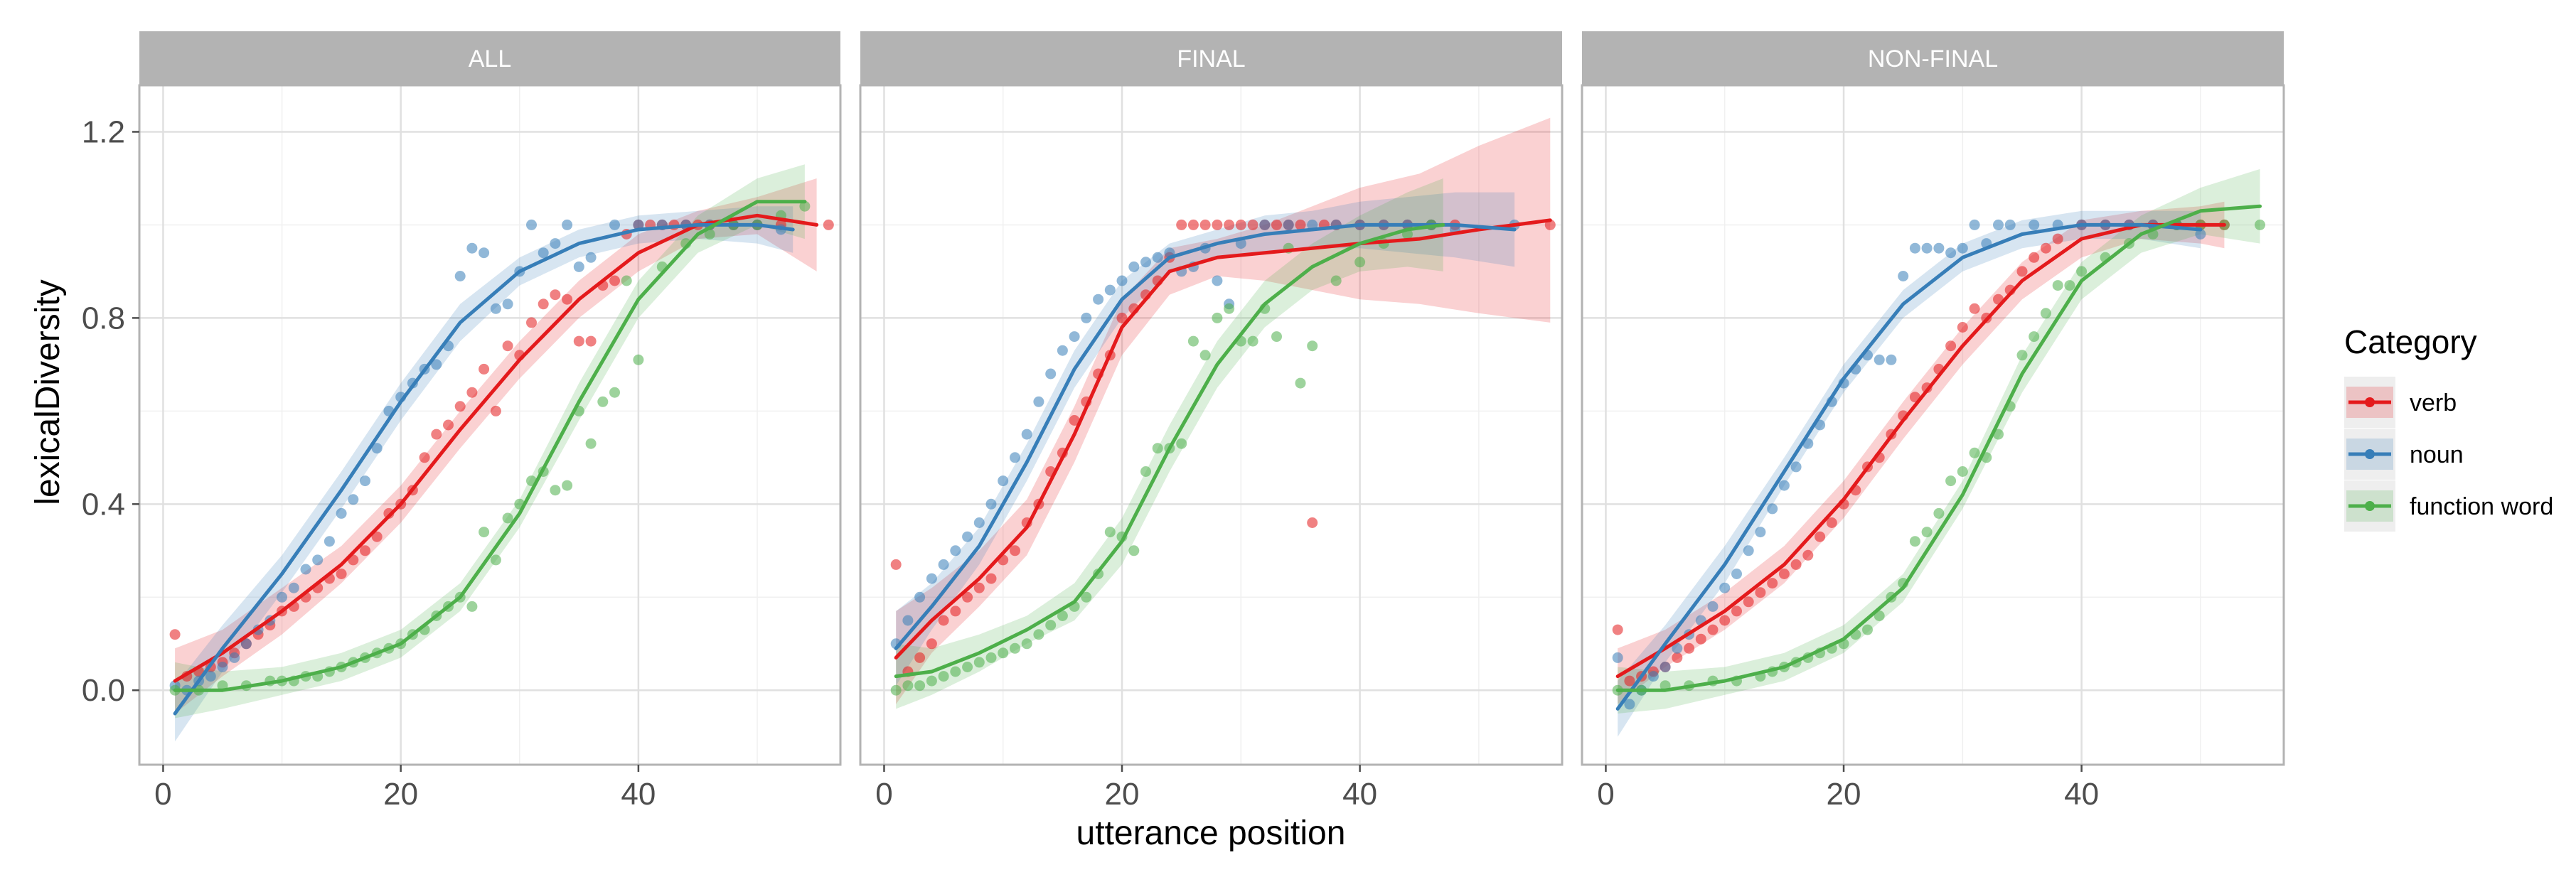 This screenshot has height=877, width=2576. Describe the element at coordinates (2370, 454) in the screenshot. I see `legend-key-point` at that location.